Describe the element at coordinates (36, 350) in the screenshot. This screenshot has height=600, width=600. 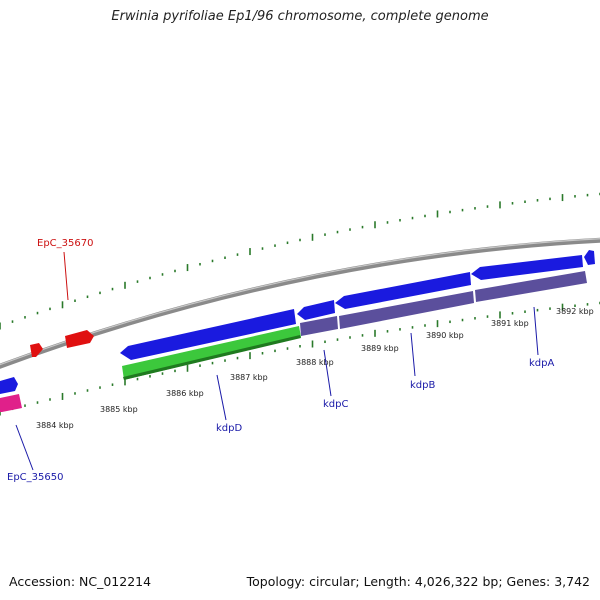
I see `gene-epc-35670-marker` at that location.